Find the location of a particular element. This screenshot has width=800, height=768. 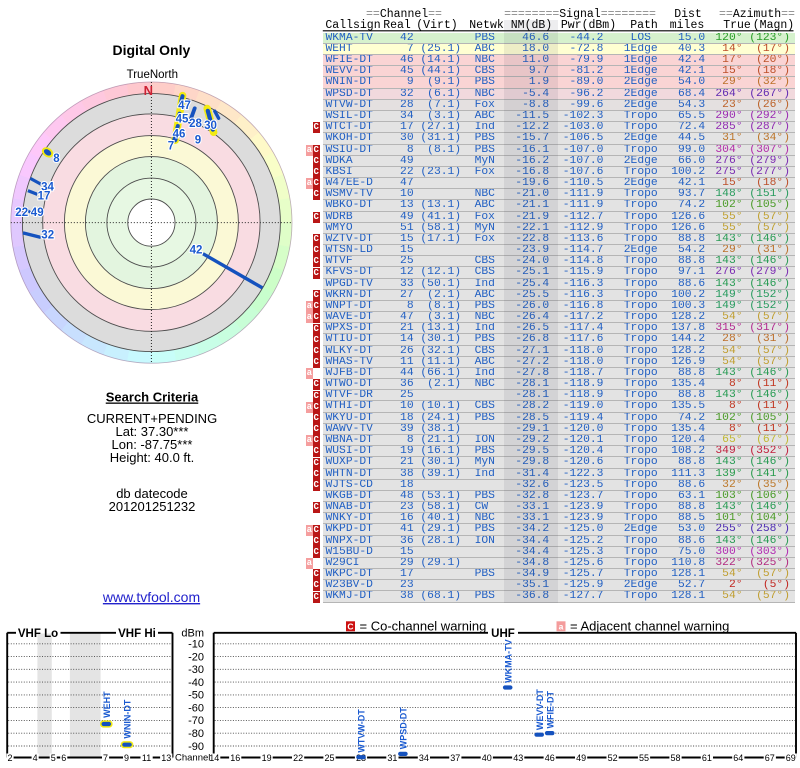

svg-text: 42 is located at coordinates (196, 251).